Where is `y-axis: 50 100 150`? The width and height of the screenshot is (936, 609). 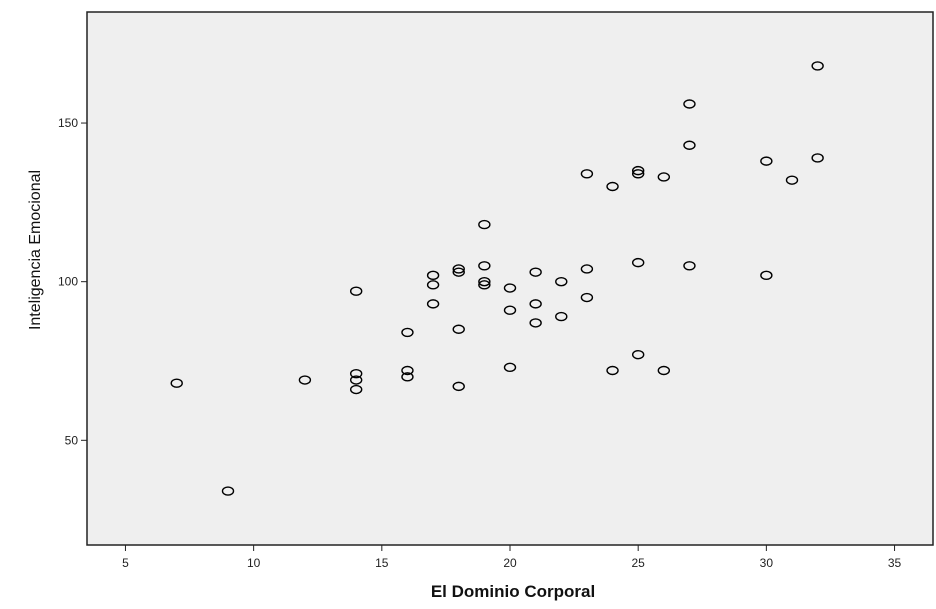
y-axis: 50 100 150 is located at coordinates (72, 281).